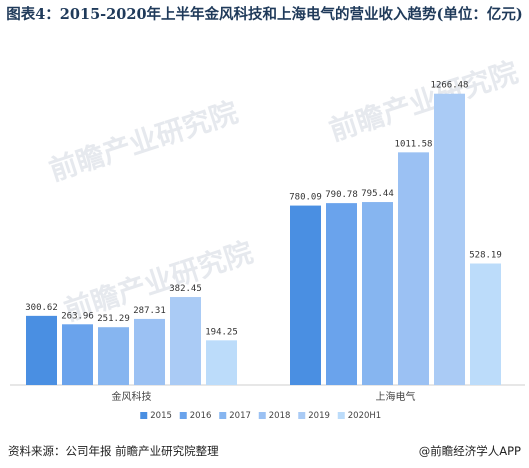  I want to click on legend-label: 2015, so click(161, 416).